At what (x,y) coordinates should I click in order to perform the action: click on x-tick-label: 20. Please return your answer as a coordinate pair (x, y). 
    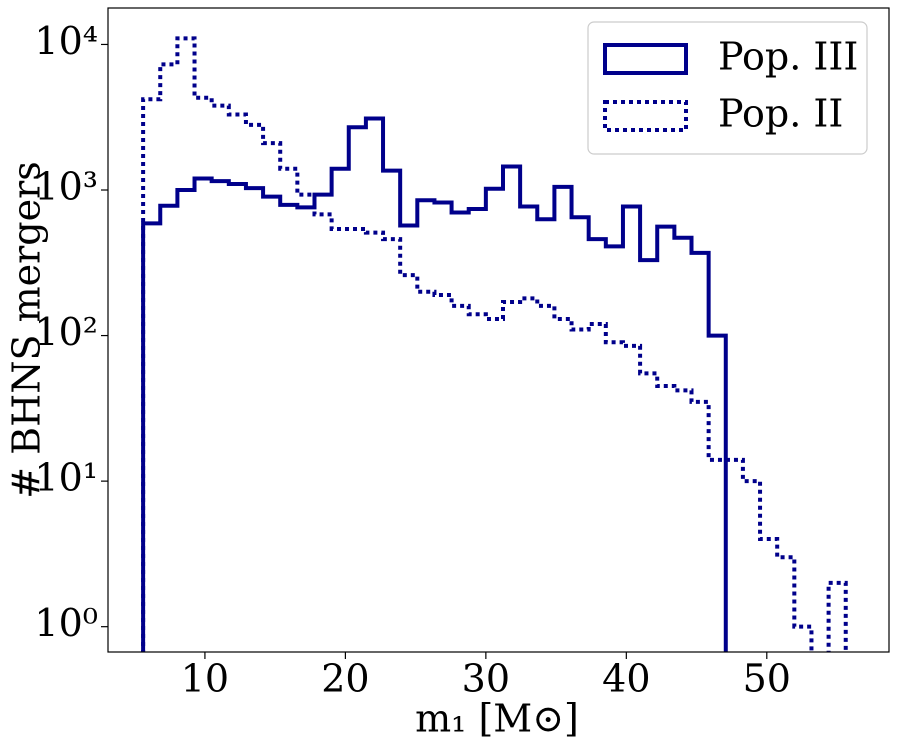
    Looking at the image, I should click on (345, 679).